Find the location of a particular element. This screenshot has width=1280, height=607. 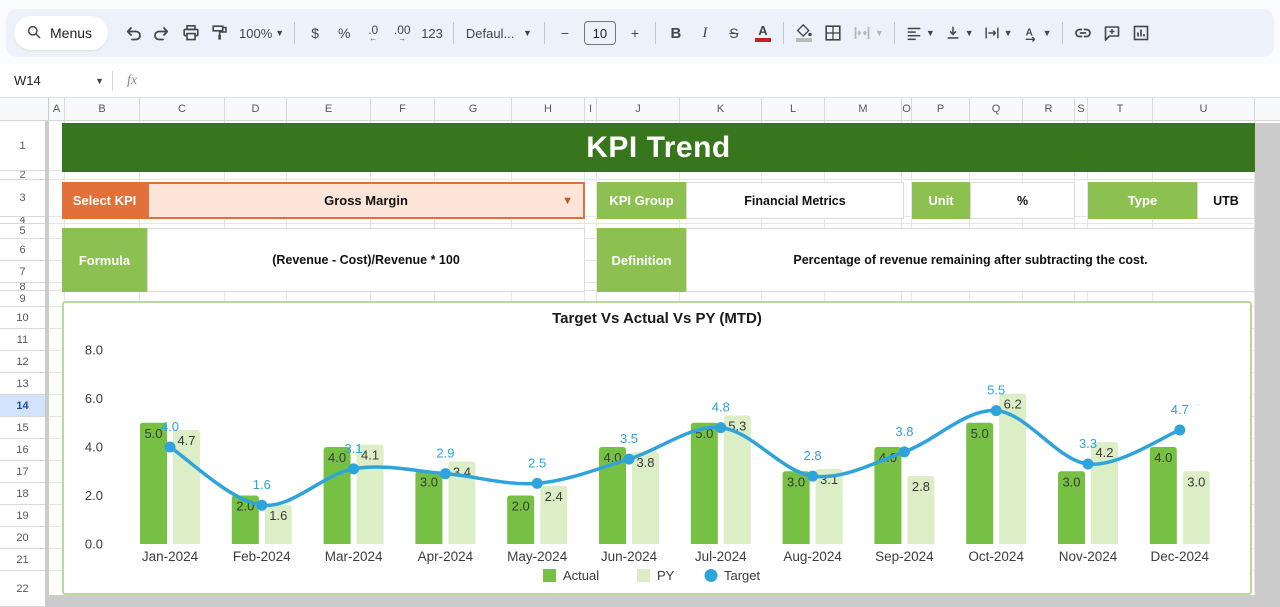

row-header-5: 5 is located at coordinates (22, 231).